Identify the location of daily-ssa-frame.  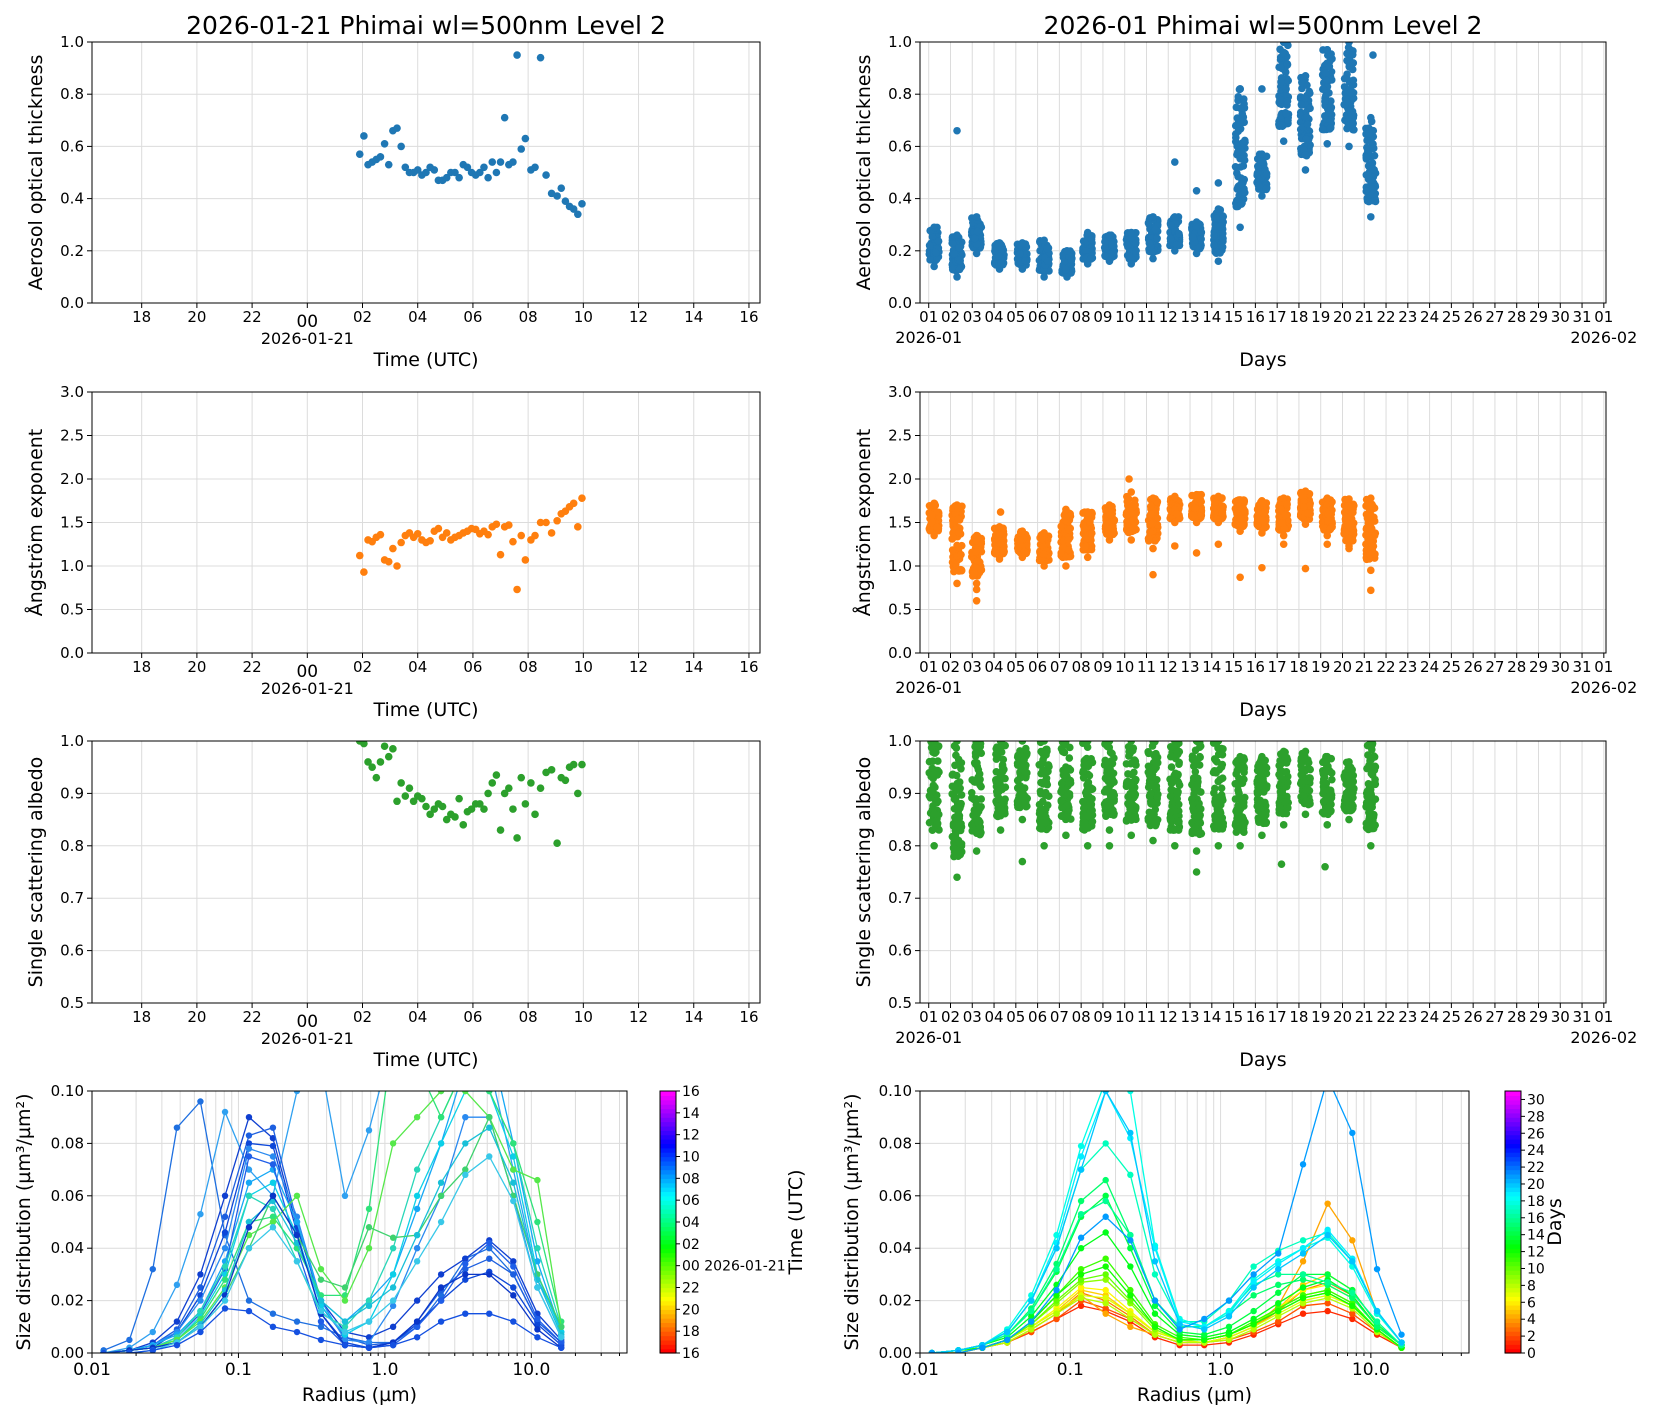
(426, 872).